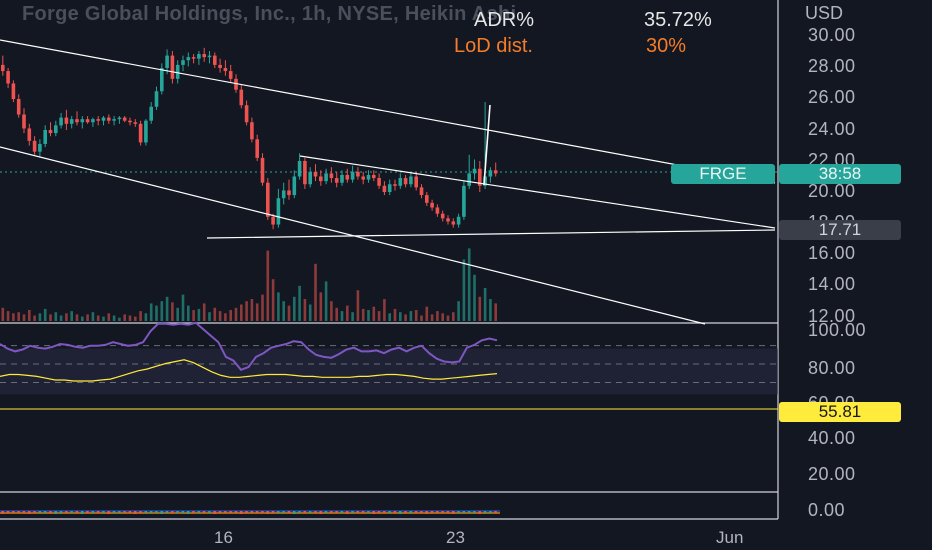 The width and height of the screenshot is (932, 550). Describe the element at coordinates (730, 537) in the screenshot. I see `time-tick-label: Jun` at that location.